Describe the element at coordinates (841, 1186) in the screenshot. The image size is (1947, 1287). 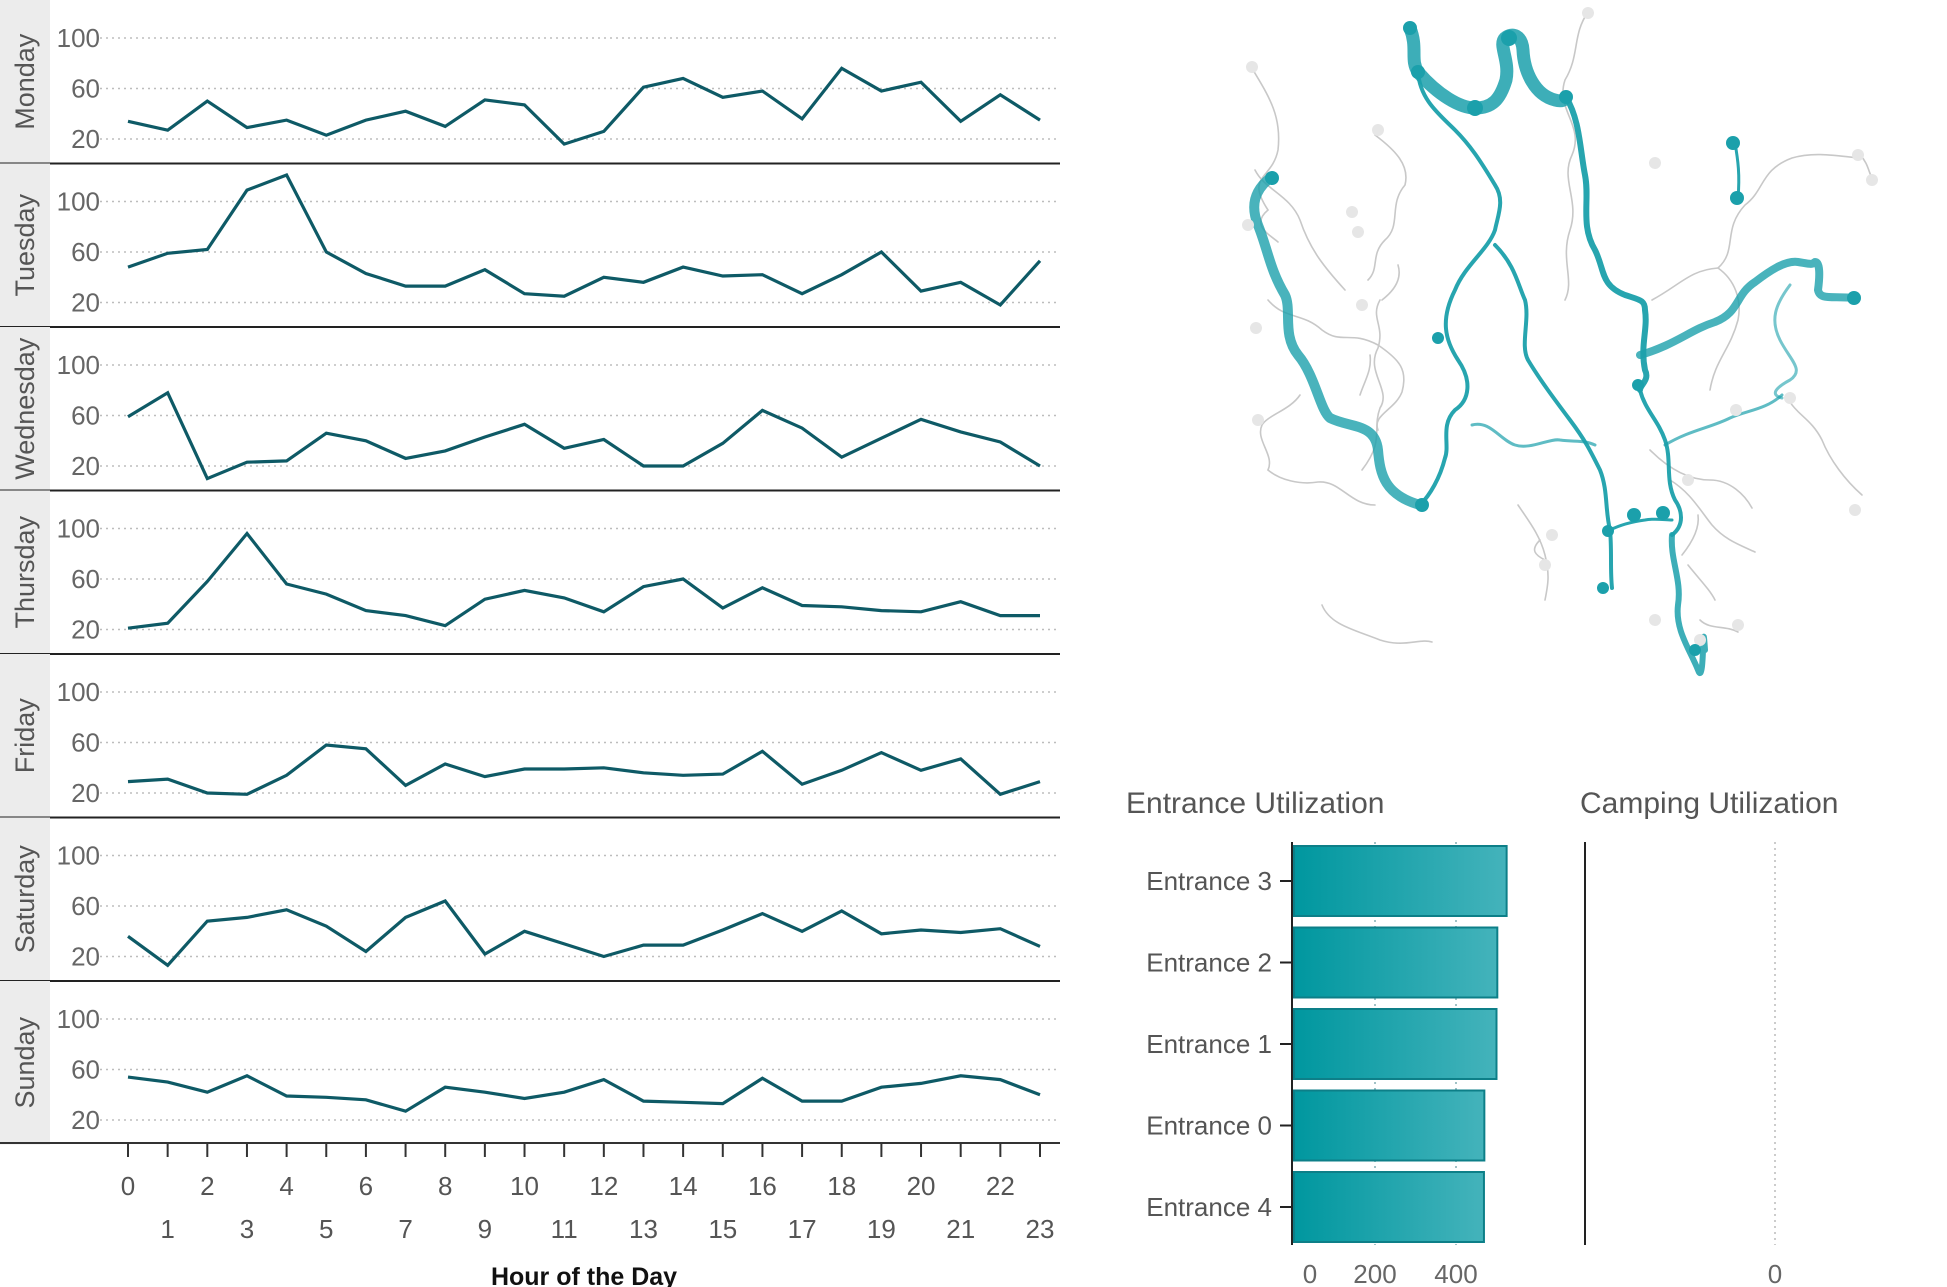
I see `x-tick-label: 18` at that location.